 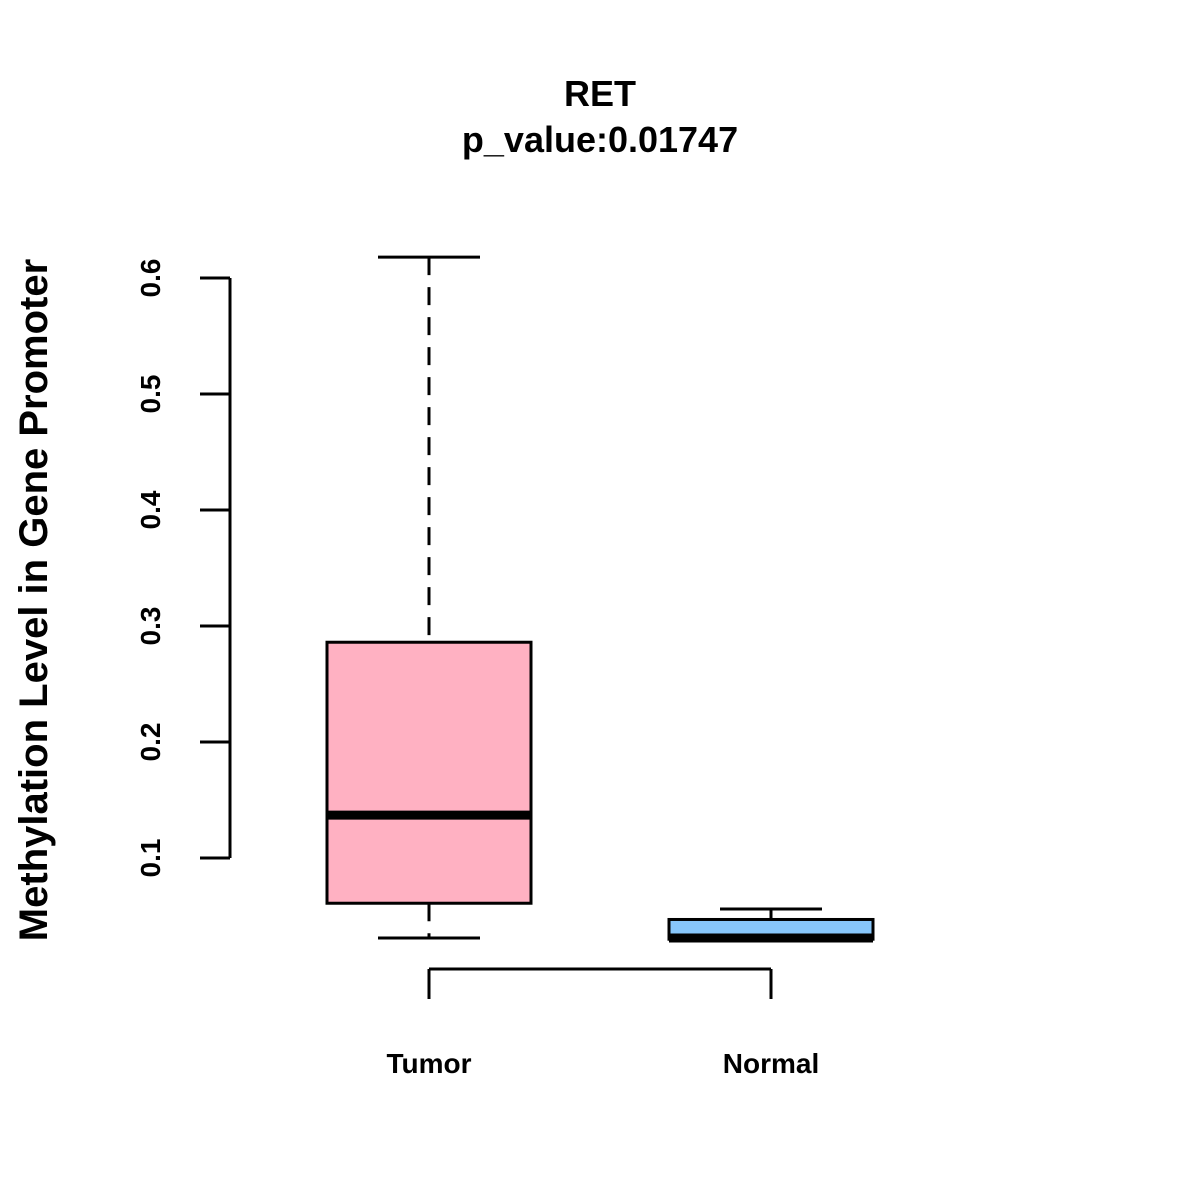 I want to click on y-tick-label: 0.5, so click(x=150, y=394).